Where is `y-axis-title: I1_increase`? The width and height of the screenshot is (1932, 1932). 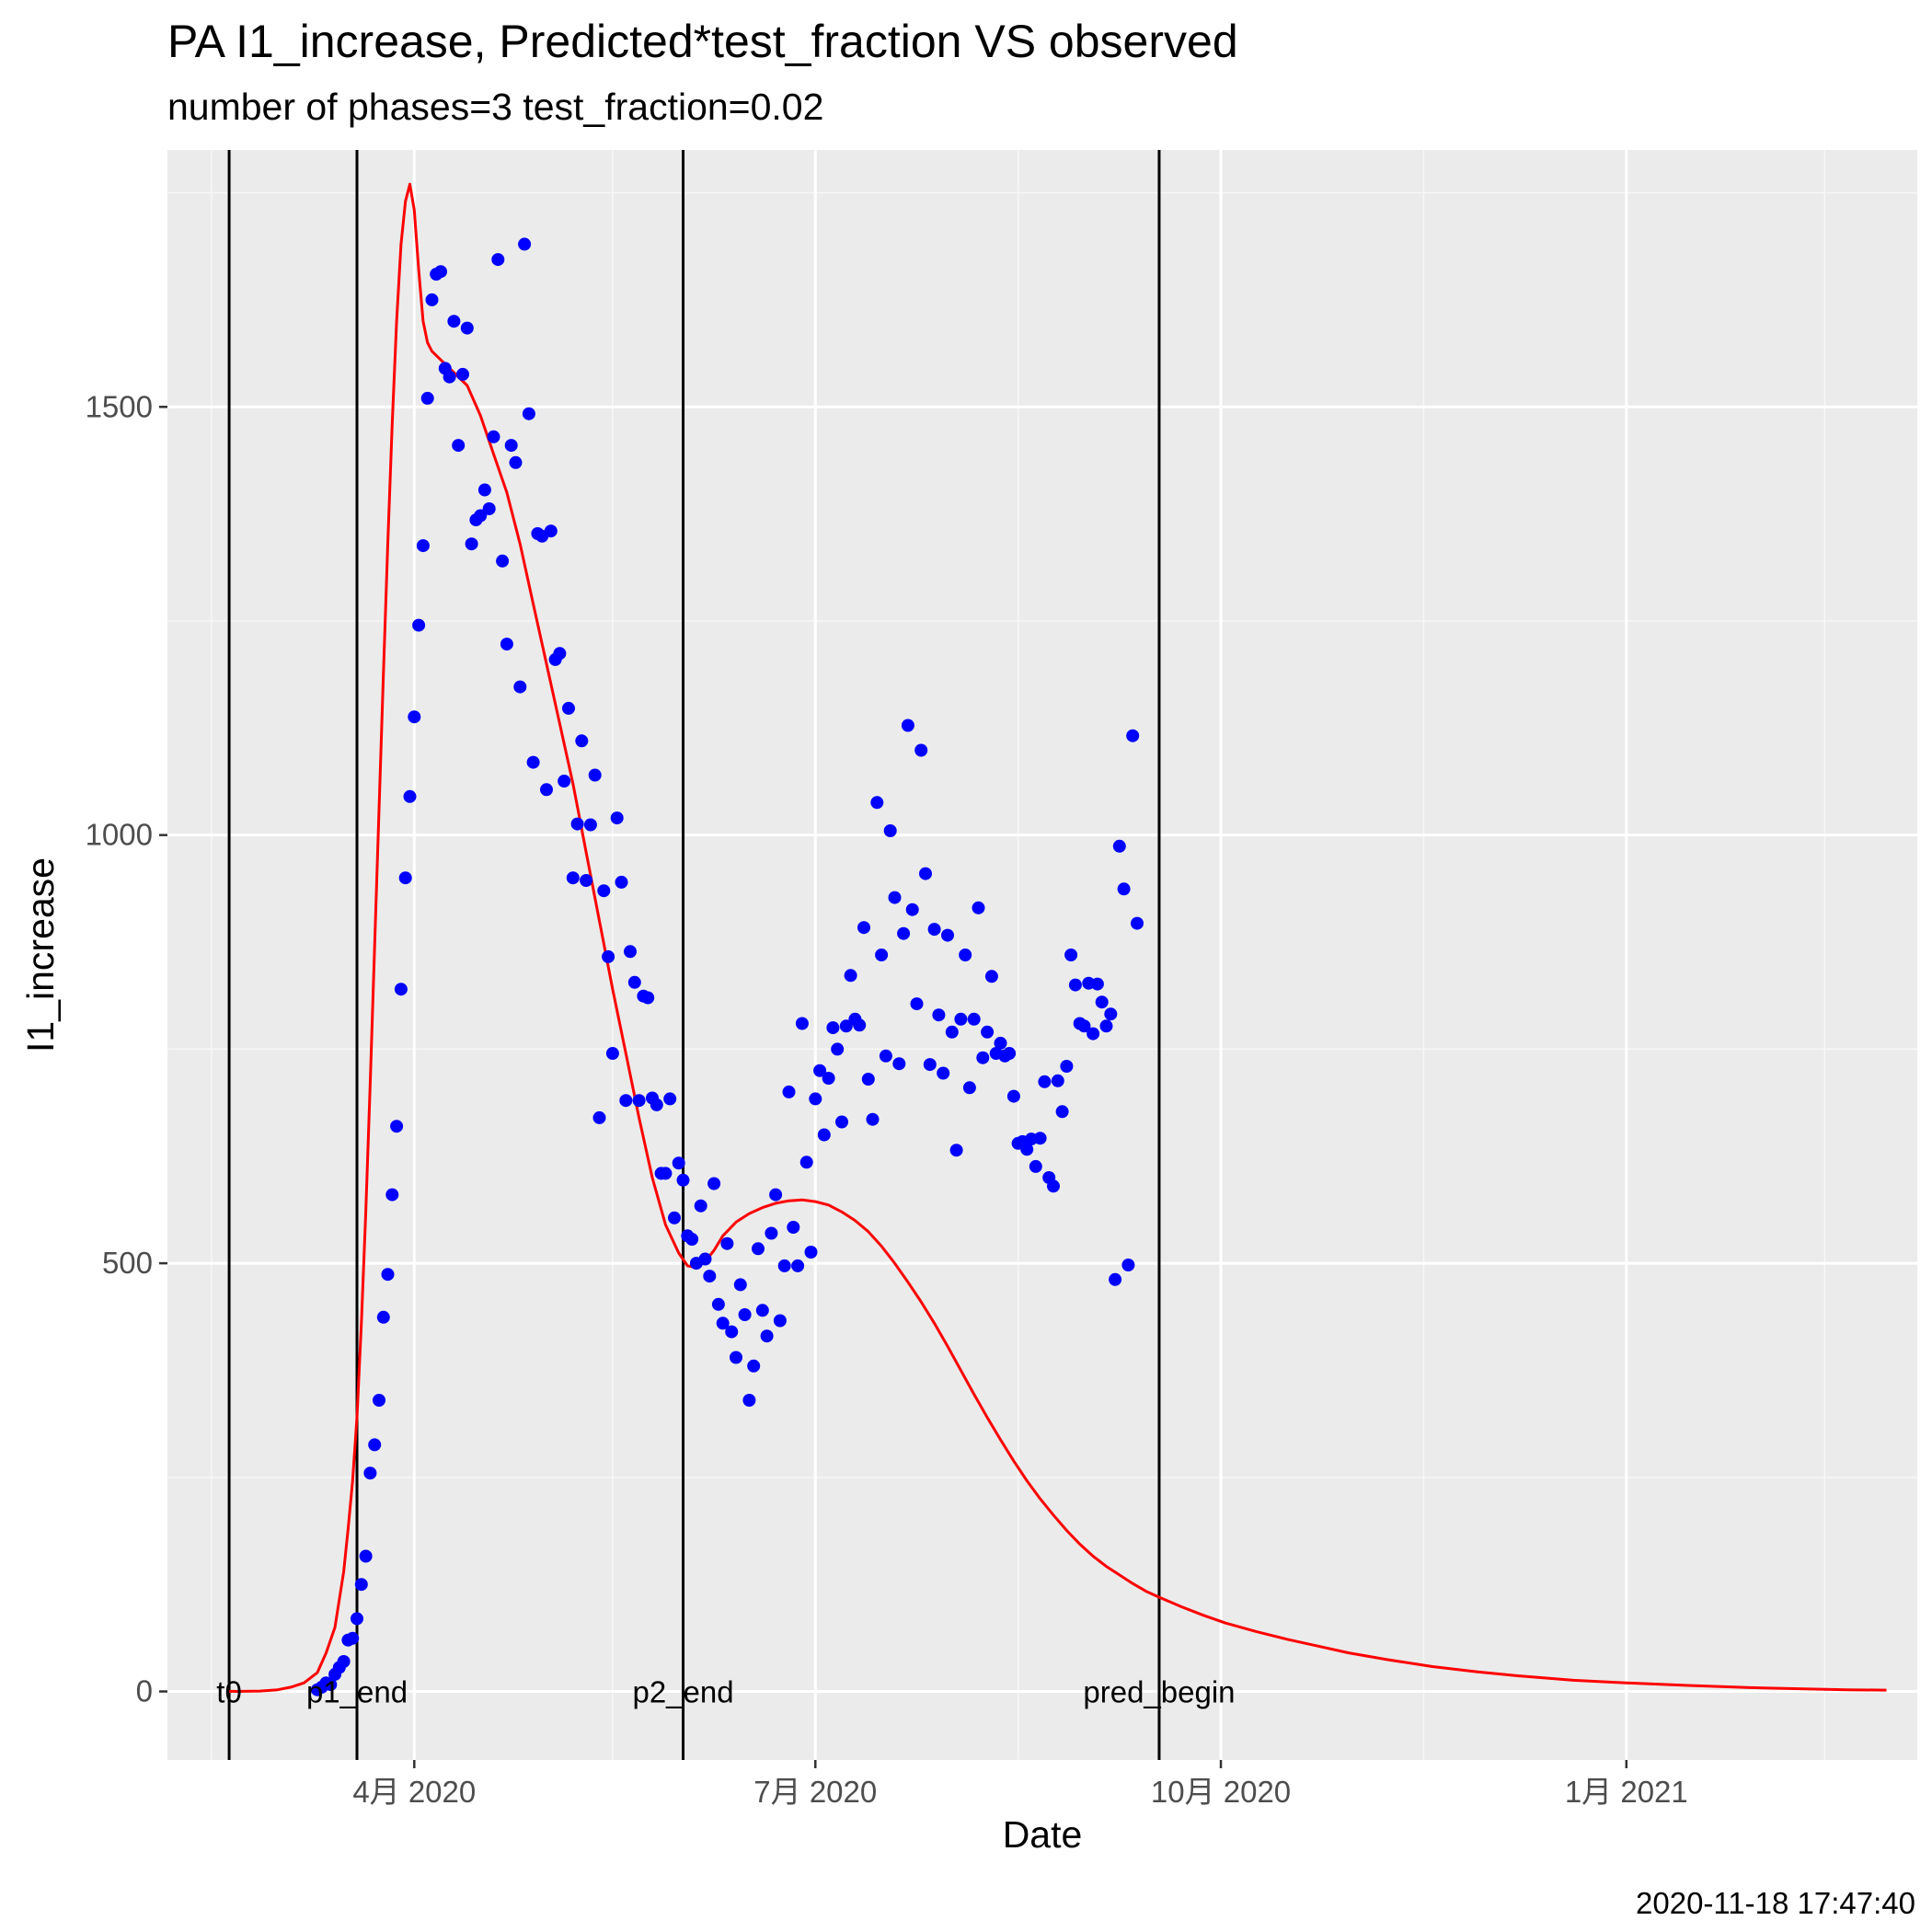 y-axis-title: I1_increase is located at coordinates (40, 954).